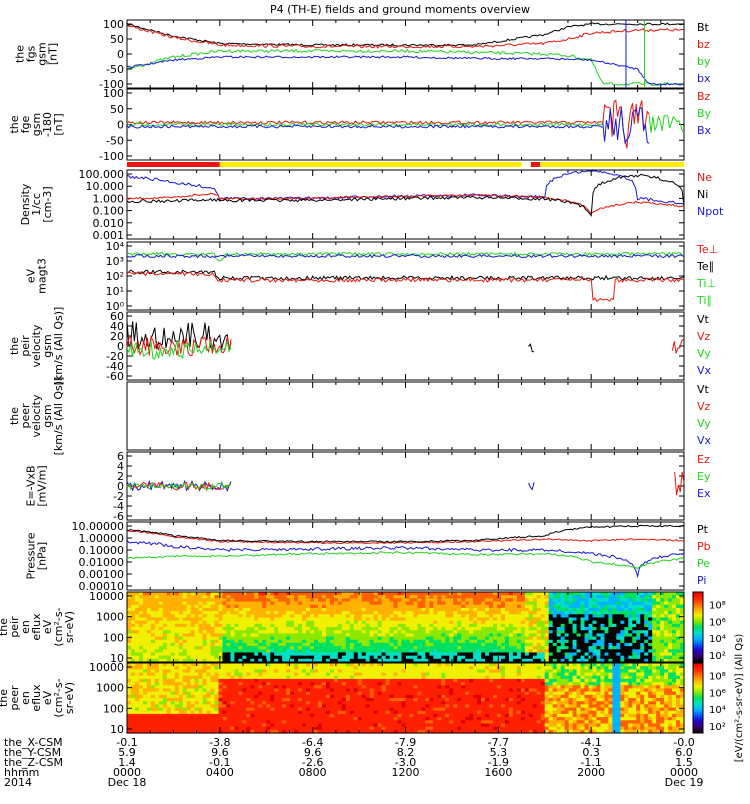  I want to click on y-tick-label: 1.000, so click(109, 198).